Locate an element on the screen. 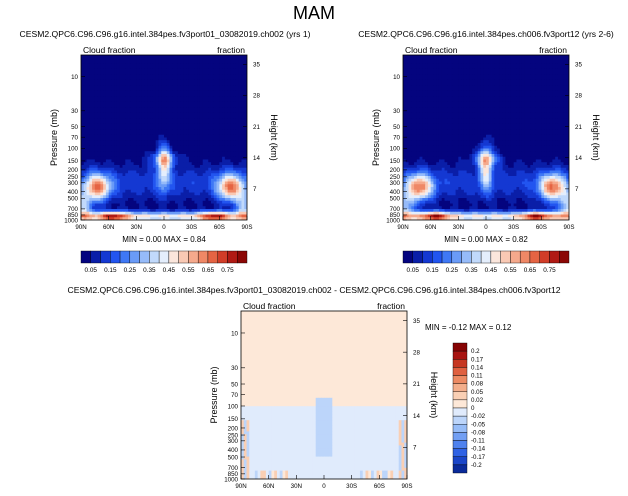  colorbar-swatch is located at coordinates (212, 257).